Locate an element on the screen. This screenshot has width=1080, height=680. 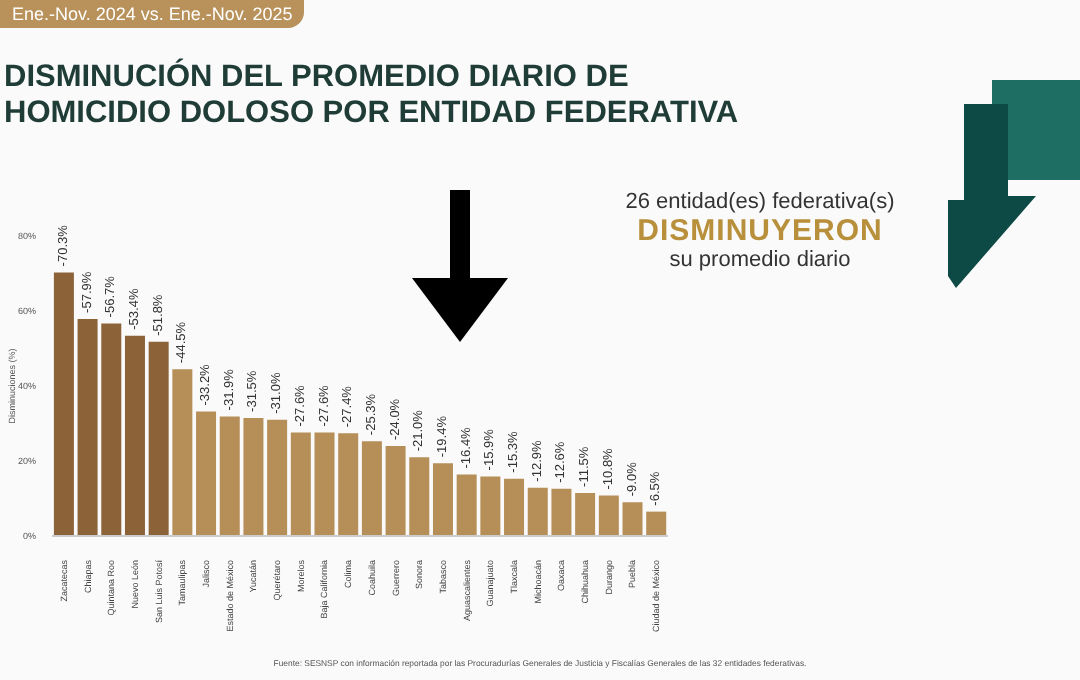
text: 26 entidad(es) federativa(s) is located at coordinates (760, 202).